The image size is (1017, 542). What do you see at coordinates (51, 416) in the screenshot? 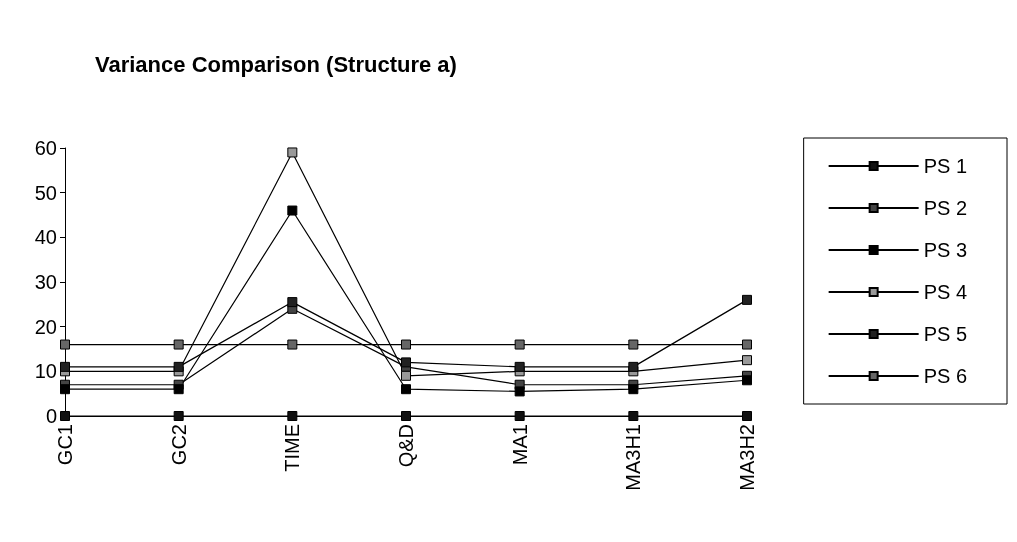
I see `y-tick-label: 0` at bounding box center [51, 416].